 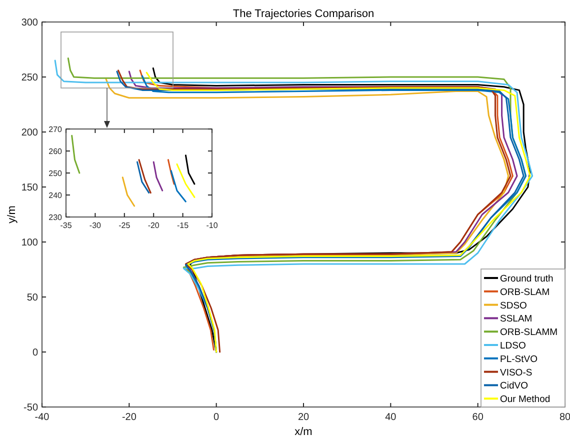 I want to click on x-tick-label: 40, so click(x=391, y=417).